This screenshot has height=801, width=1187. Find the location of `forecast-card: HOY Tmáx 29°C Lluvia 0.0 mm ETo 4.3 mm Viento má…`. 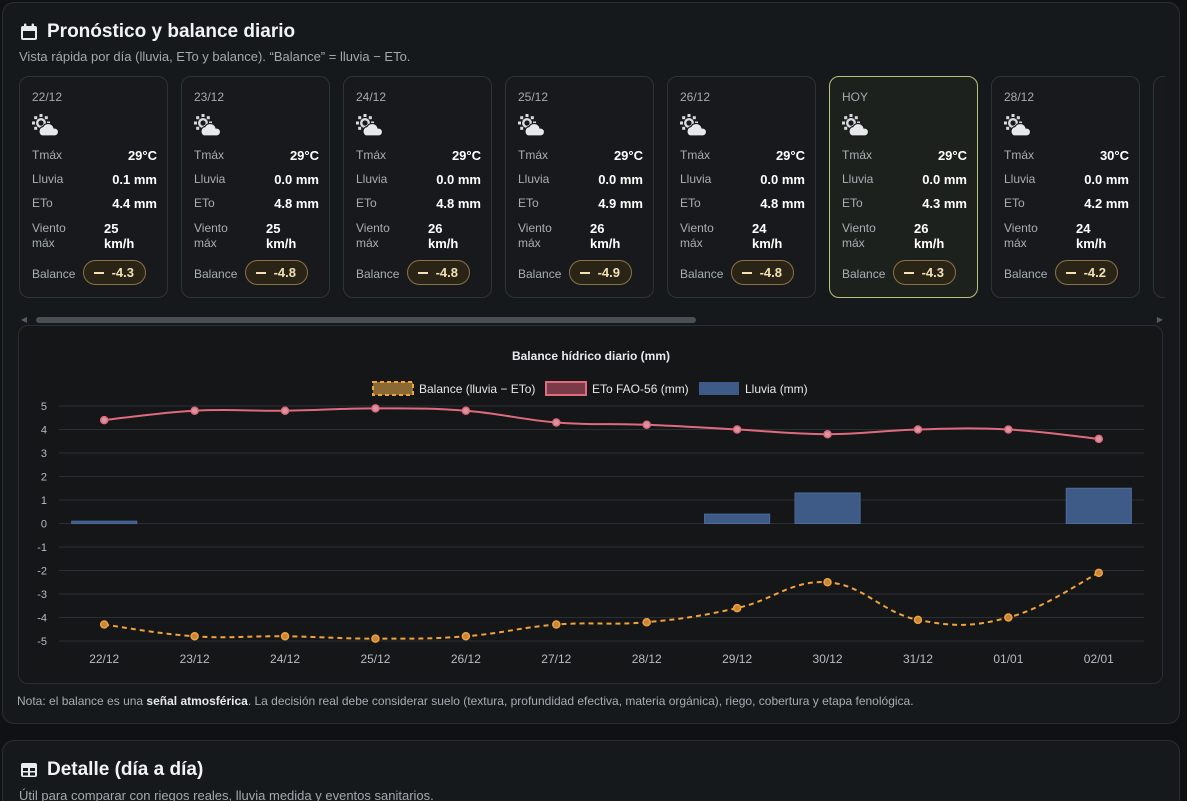

forecast-card: HOY Tmáx 29°C Lluvia 0.0 mm ETo 4.3 mm Viento má… is located at coordinates (903, 187).